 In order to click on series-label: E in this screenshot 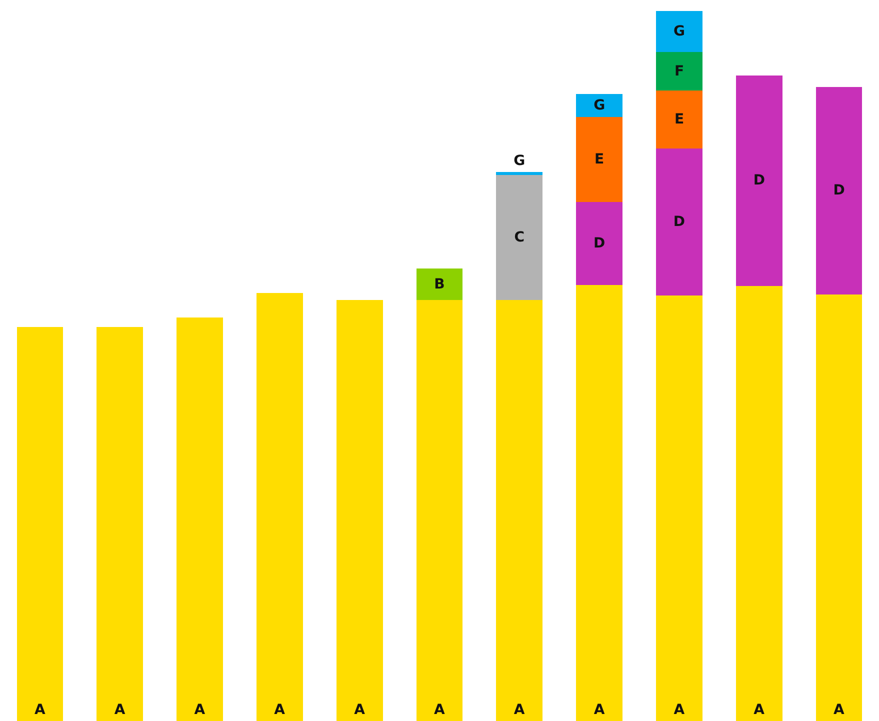, I will do `click(599, 159)`.